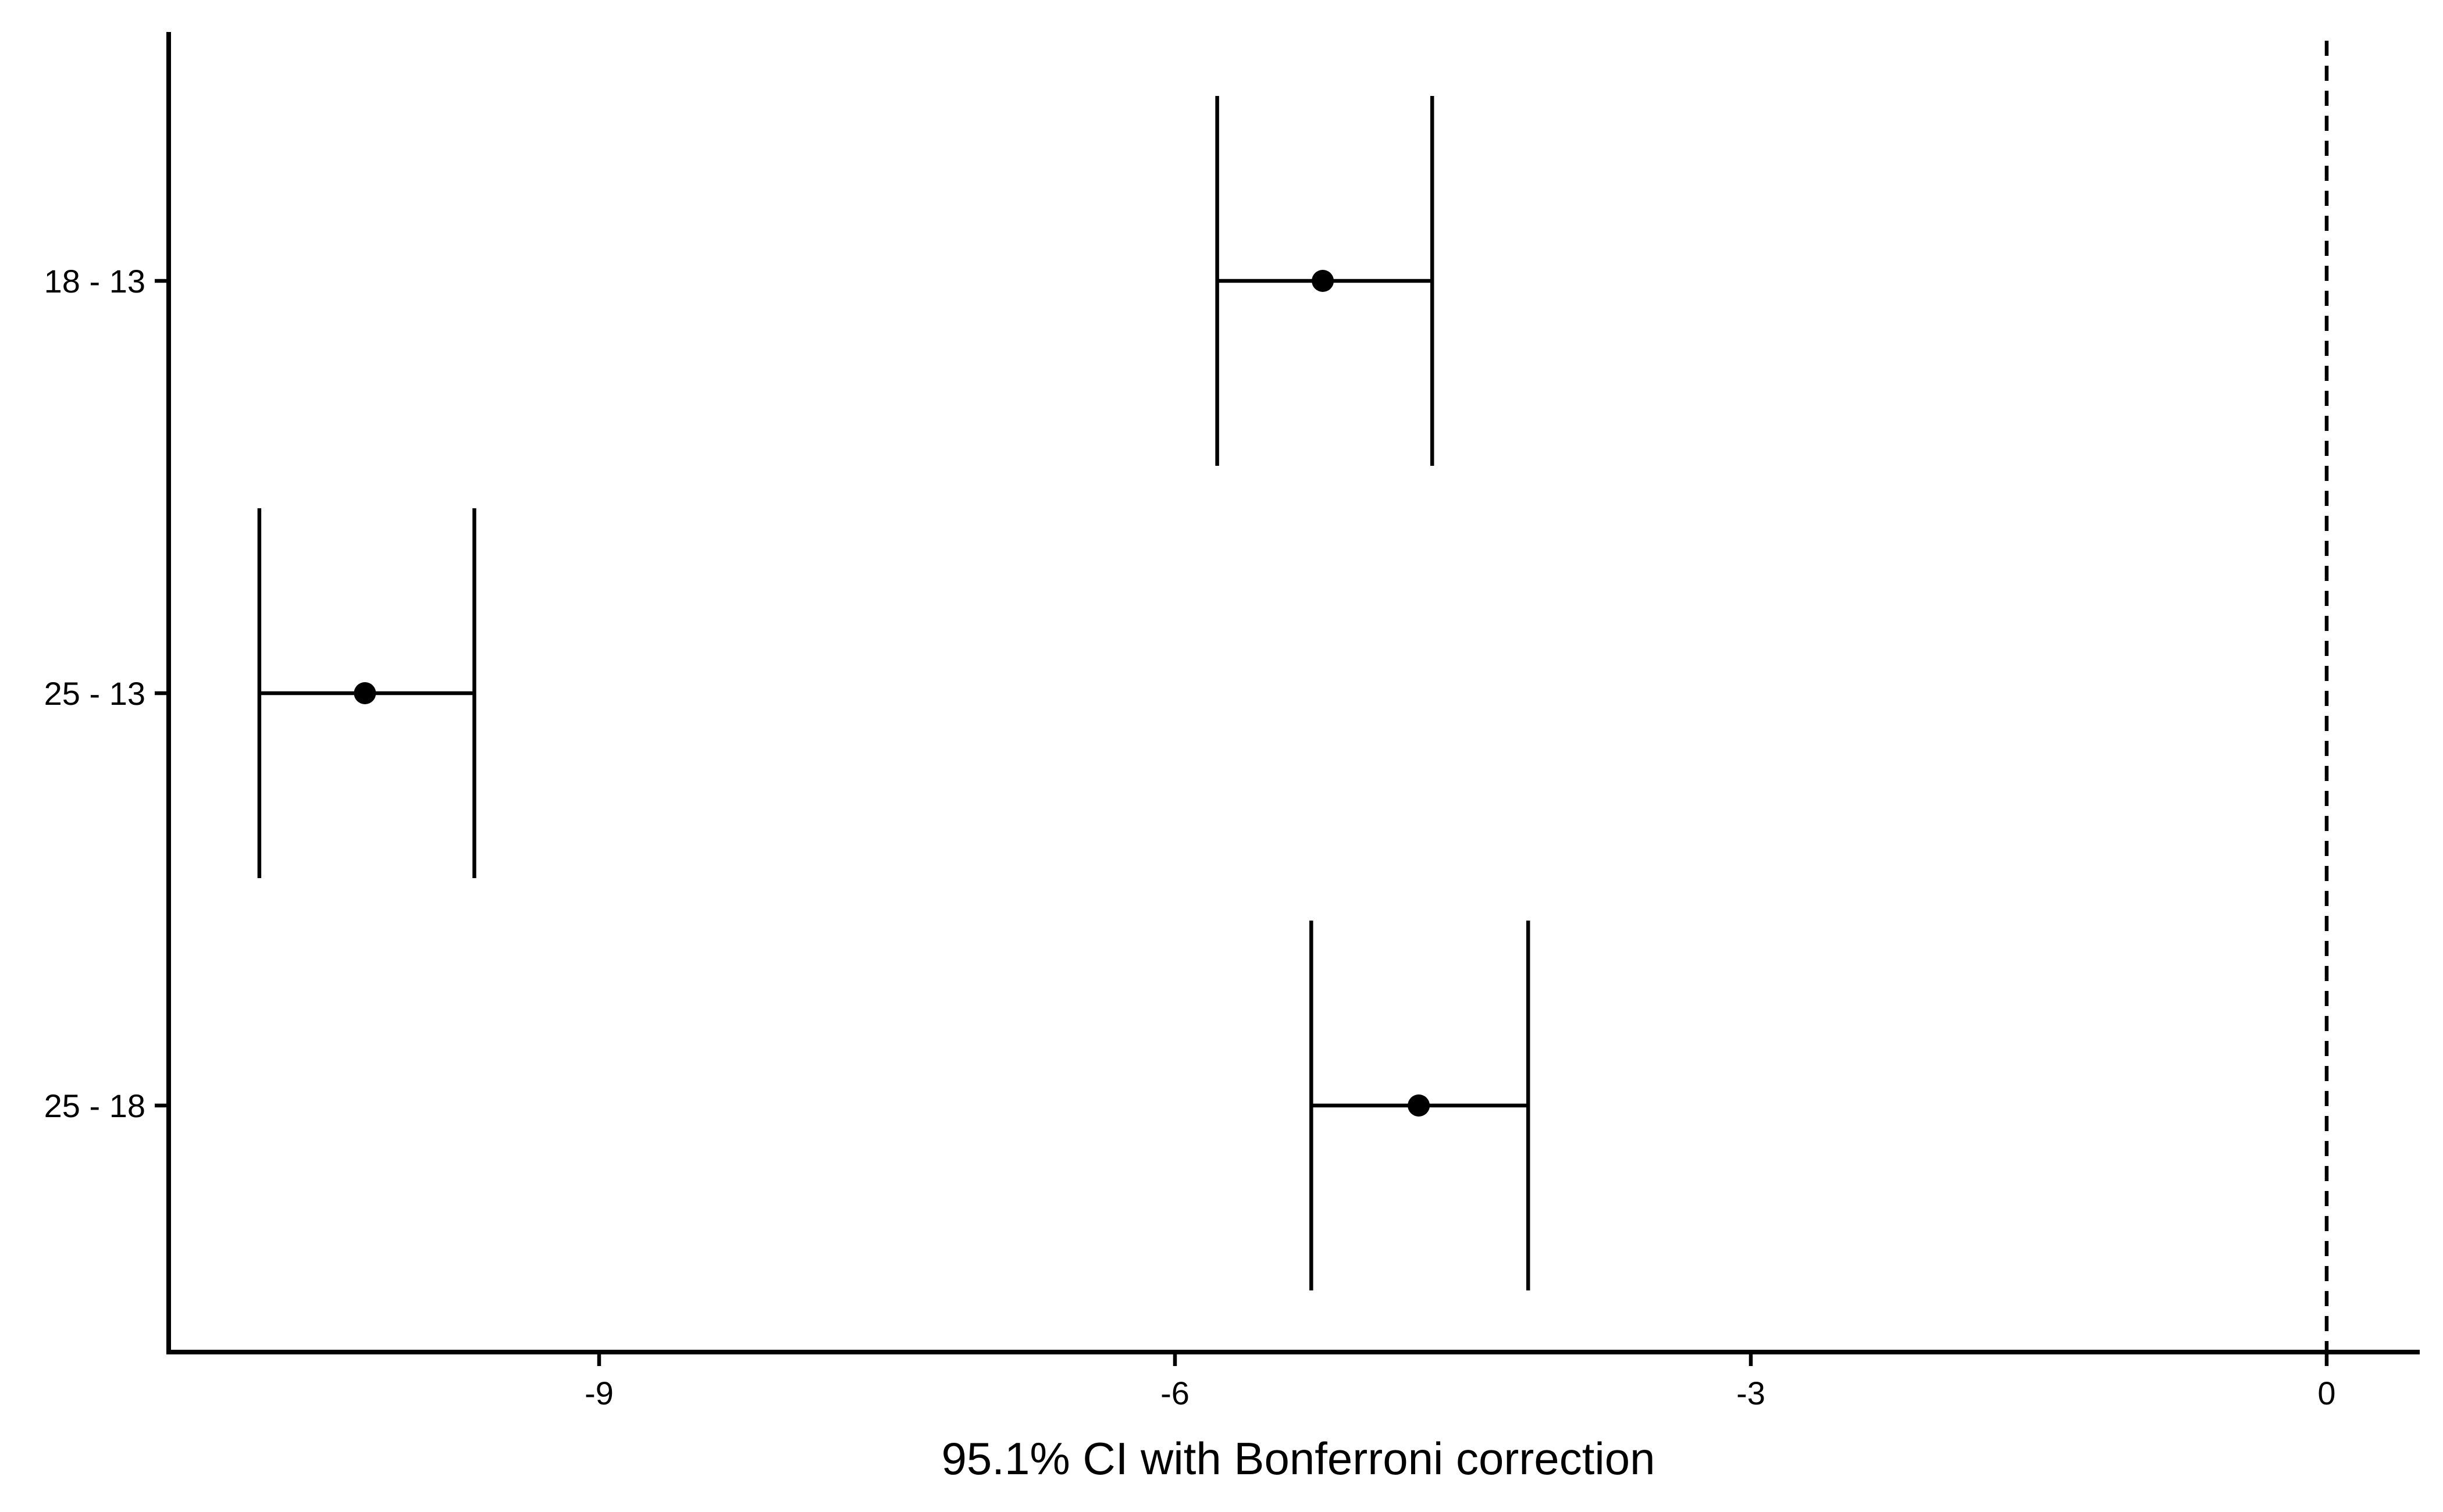  Describe the element at coordinates (94, 694) in the screenshot. I see `y-tick-label: 25 - 13` at that location.